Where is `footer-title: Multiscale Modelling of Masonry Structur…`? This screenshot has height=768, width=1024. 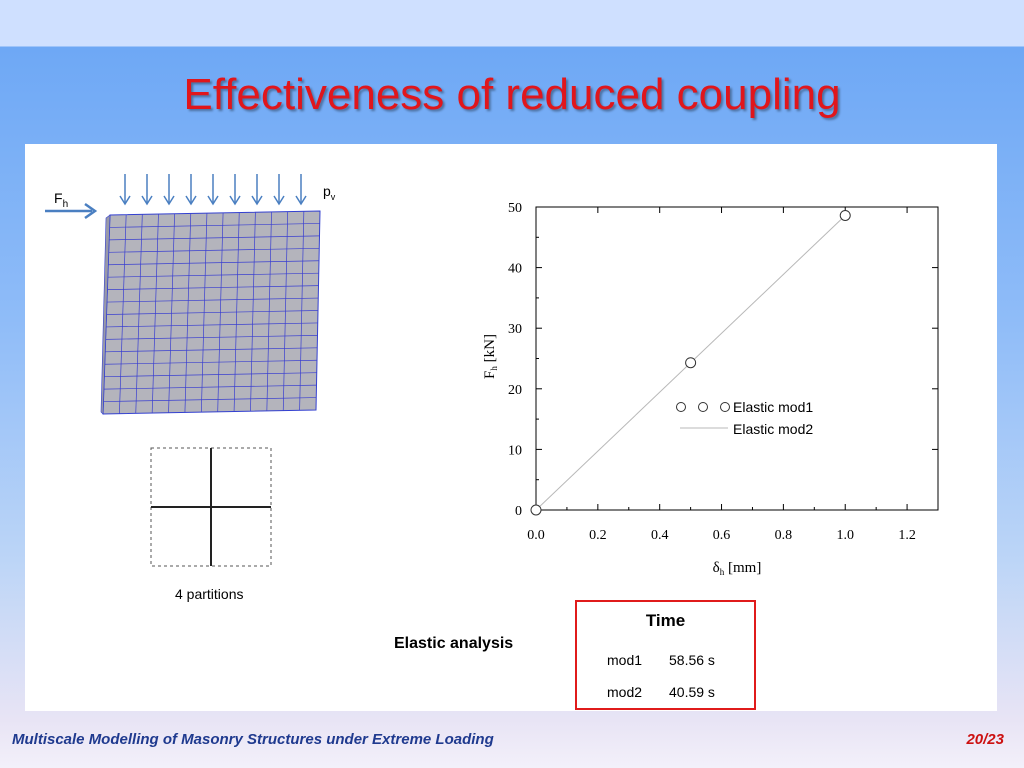
footer-title: Multiscale Modelling of Masonry Structur… is located at coordinates (253, 739).